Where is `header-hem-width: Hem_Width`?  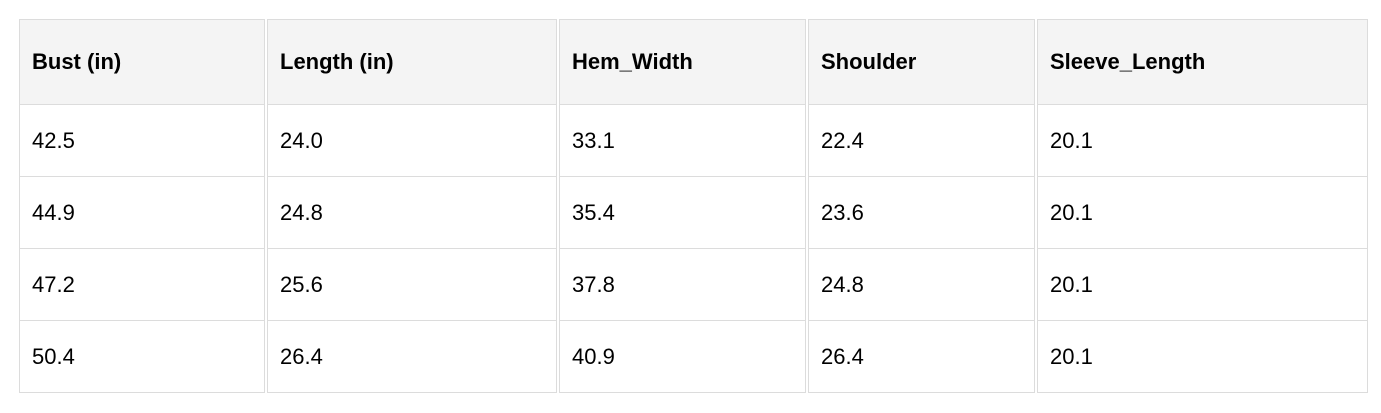
header-hem-width: Hem_Width is located at coordinates (682, 62).